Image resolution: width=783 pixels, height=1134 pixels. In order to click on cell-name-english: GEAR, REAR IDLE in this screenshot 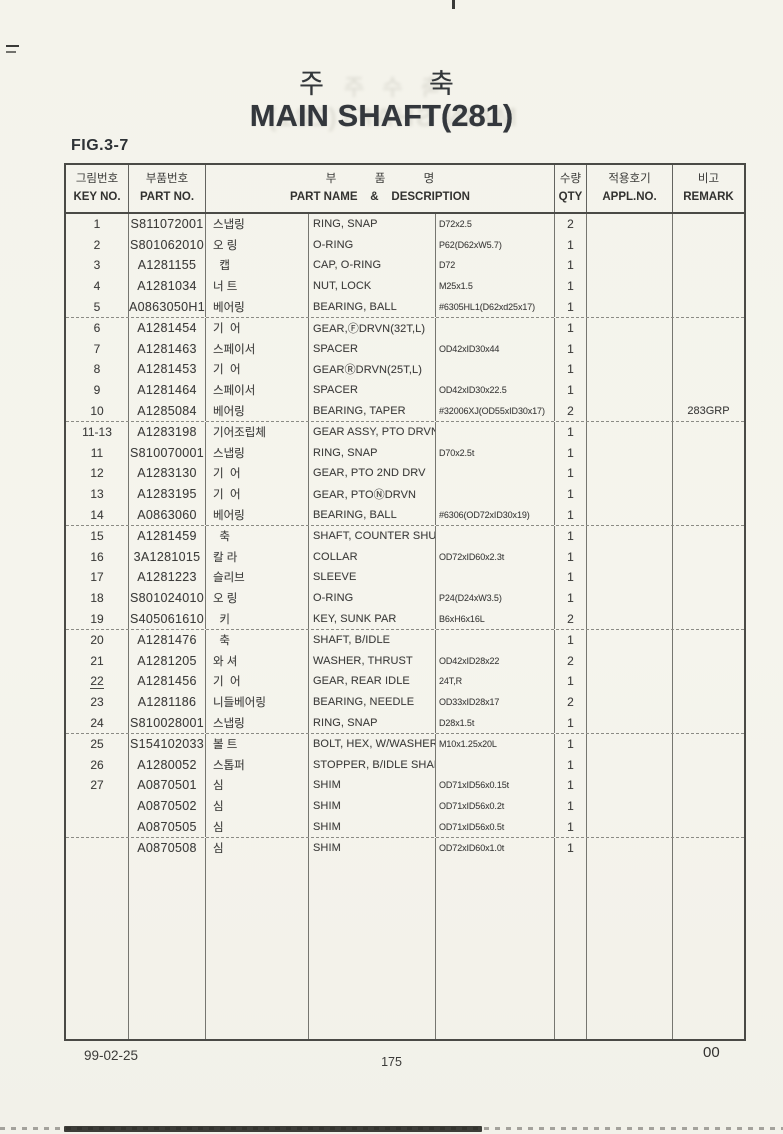, I will do `click(372, 681)`.